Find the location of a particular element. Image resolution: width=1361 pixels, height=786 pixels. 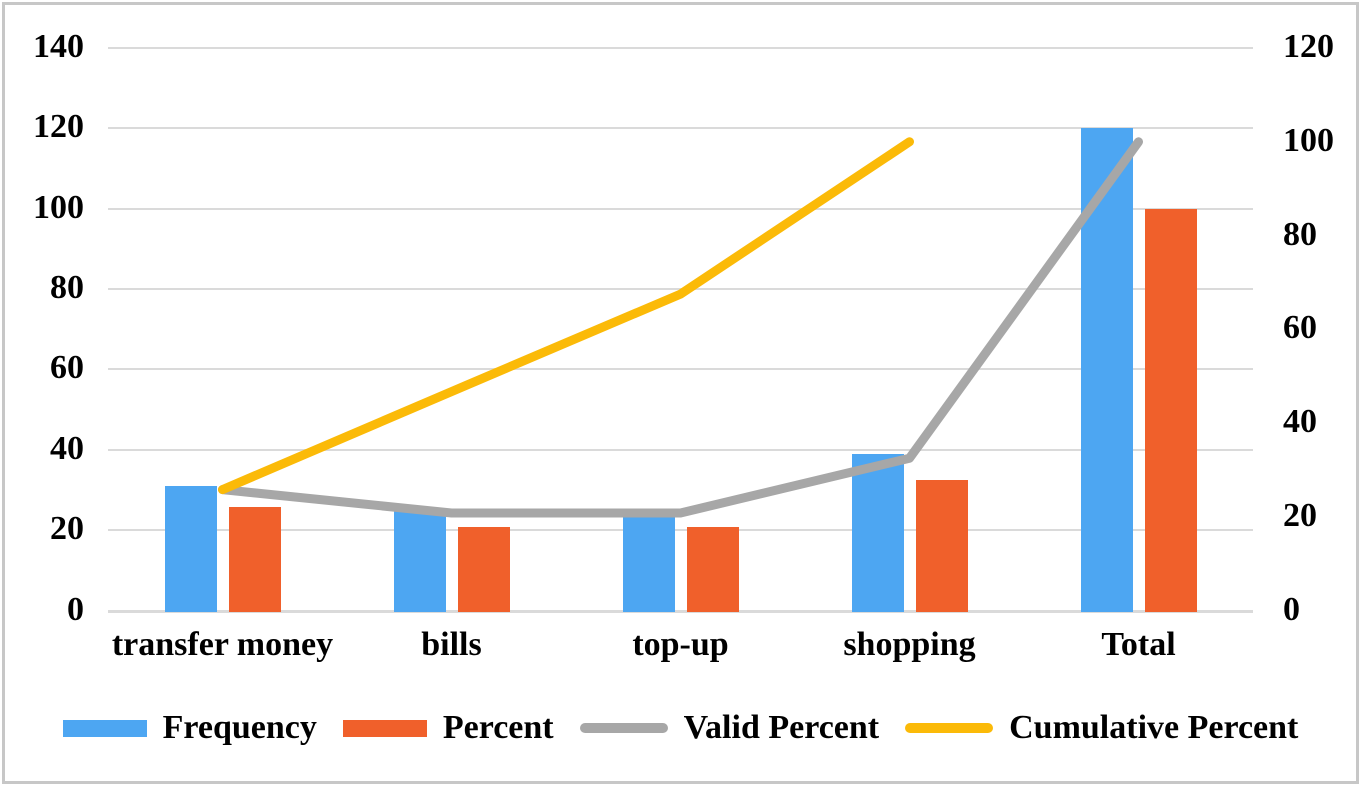

left-axis-tick-80: 80 is located at coordinates (67, 288).